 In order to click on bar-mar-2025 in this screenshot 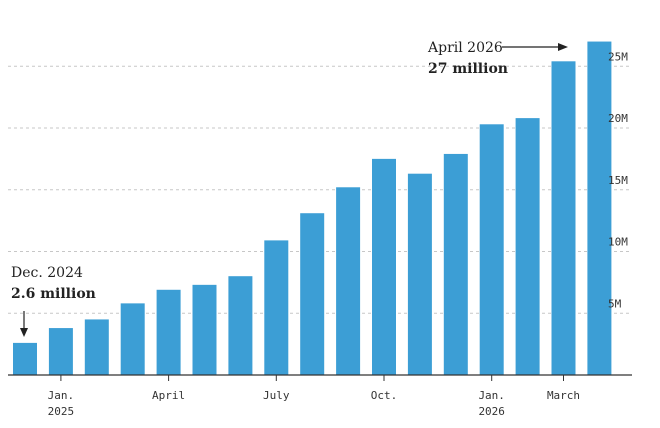, I will do `click(132, 339)`.